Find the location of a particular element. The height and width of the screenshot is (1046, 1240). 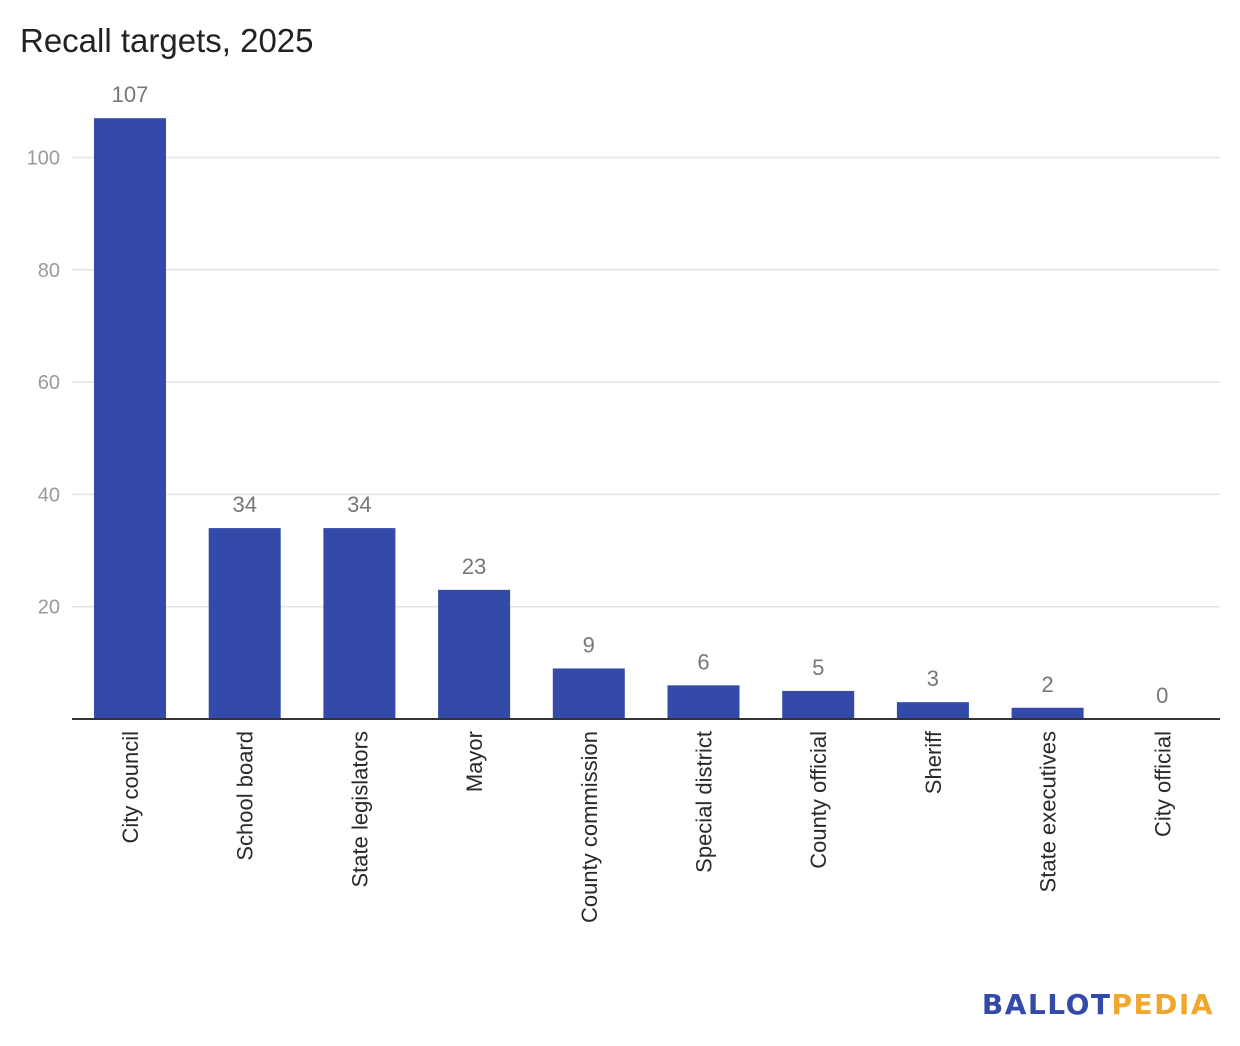

y-tick-label: 20 is located at coordinates (49, 608).